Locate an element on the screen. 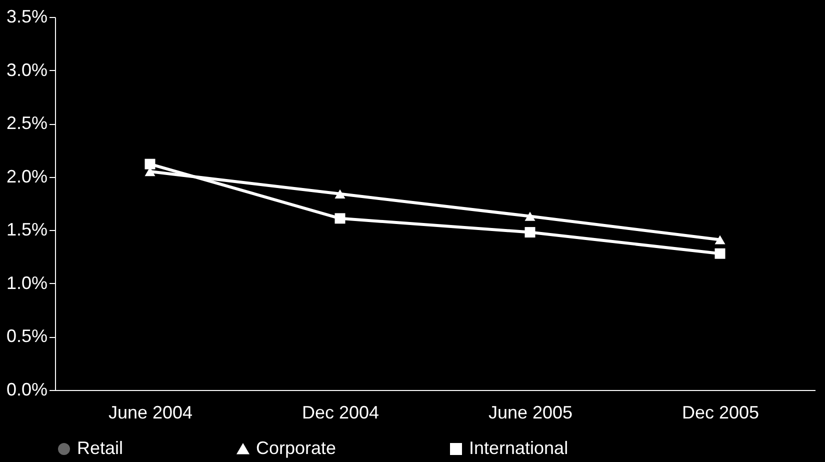 The height and width of the screenshot is (462, 825). x-tick-label: June 2005 is located at coordinates (530, 412).